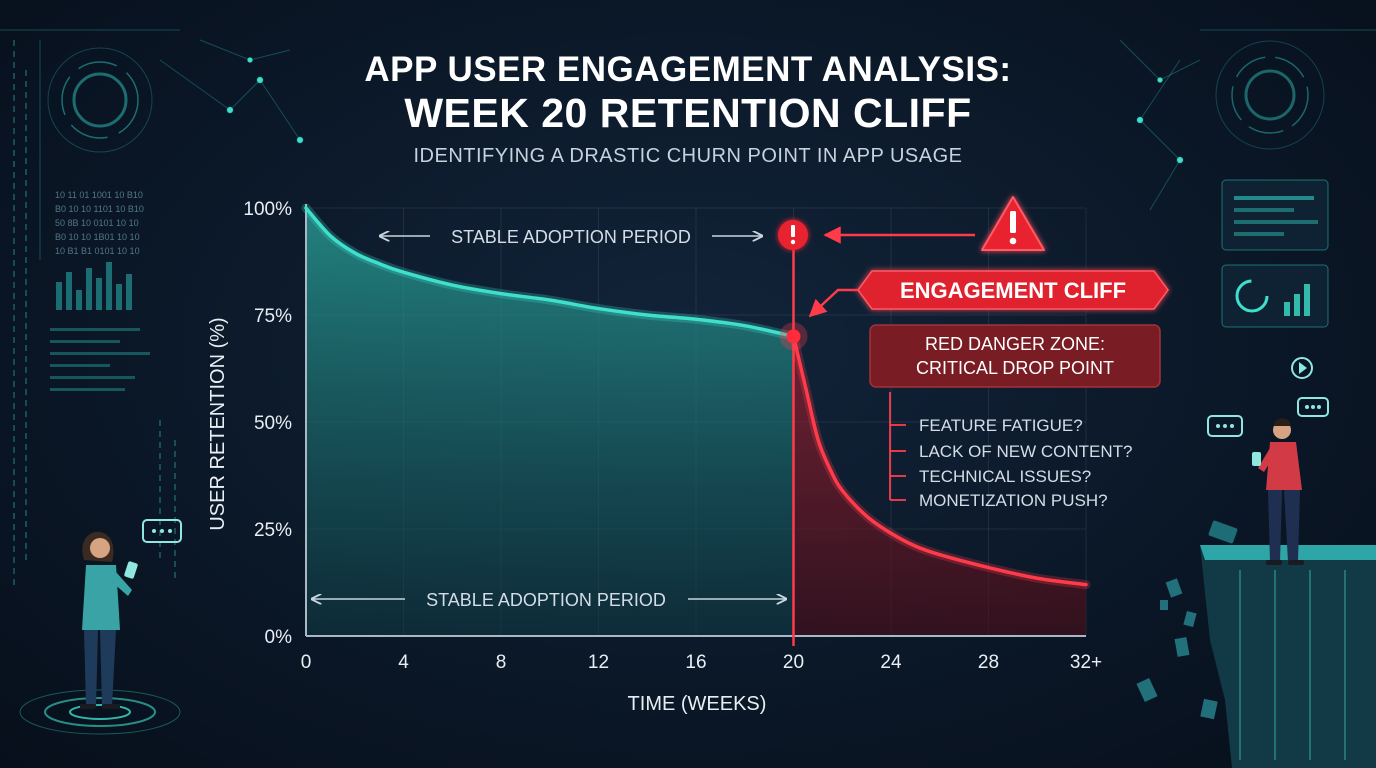  I want to click on stable-period-bottom-label: STABLE ADOPTION PERIOD, so click(546, 600).